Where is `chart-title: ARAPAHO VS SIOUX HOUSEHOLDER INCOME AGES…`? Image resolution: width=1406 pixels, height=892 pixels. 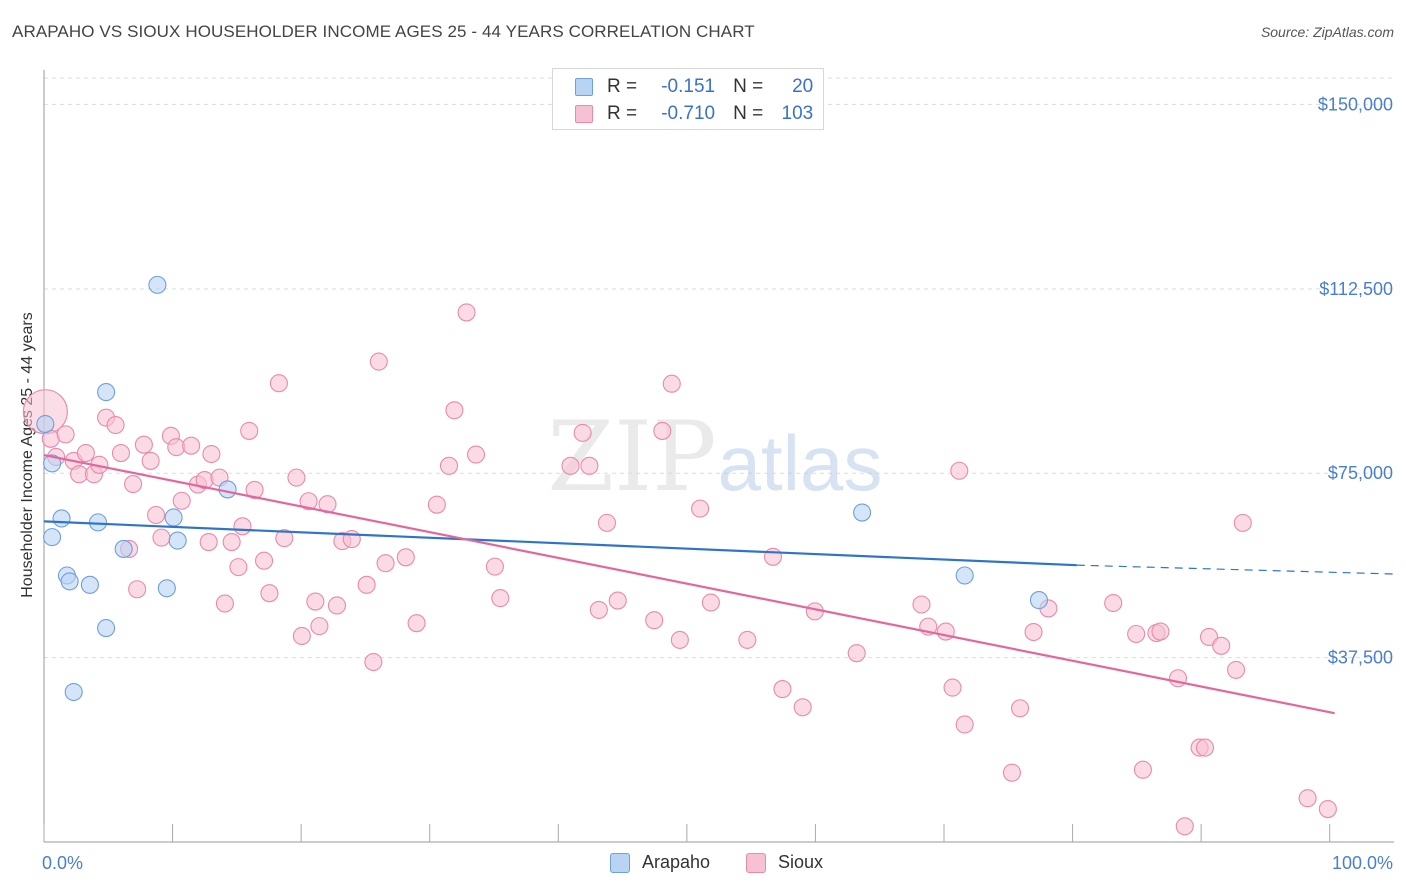 chart-title: ARAPAHO VS SIOUX HOUSEHOLDER INCOME AGES… is located at coordinates (383, 31).